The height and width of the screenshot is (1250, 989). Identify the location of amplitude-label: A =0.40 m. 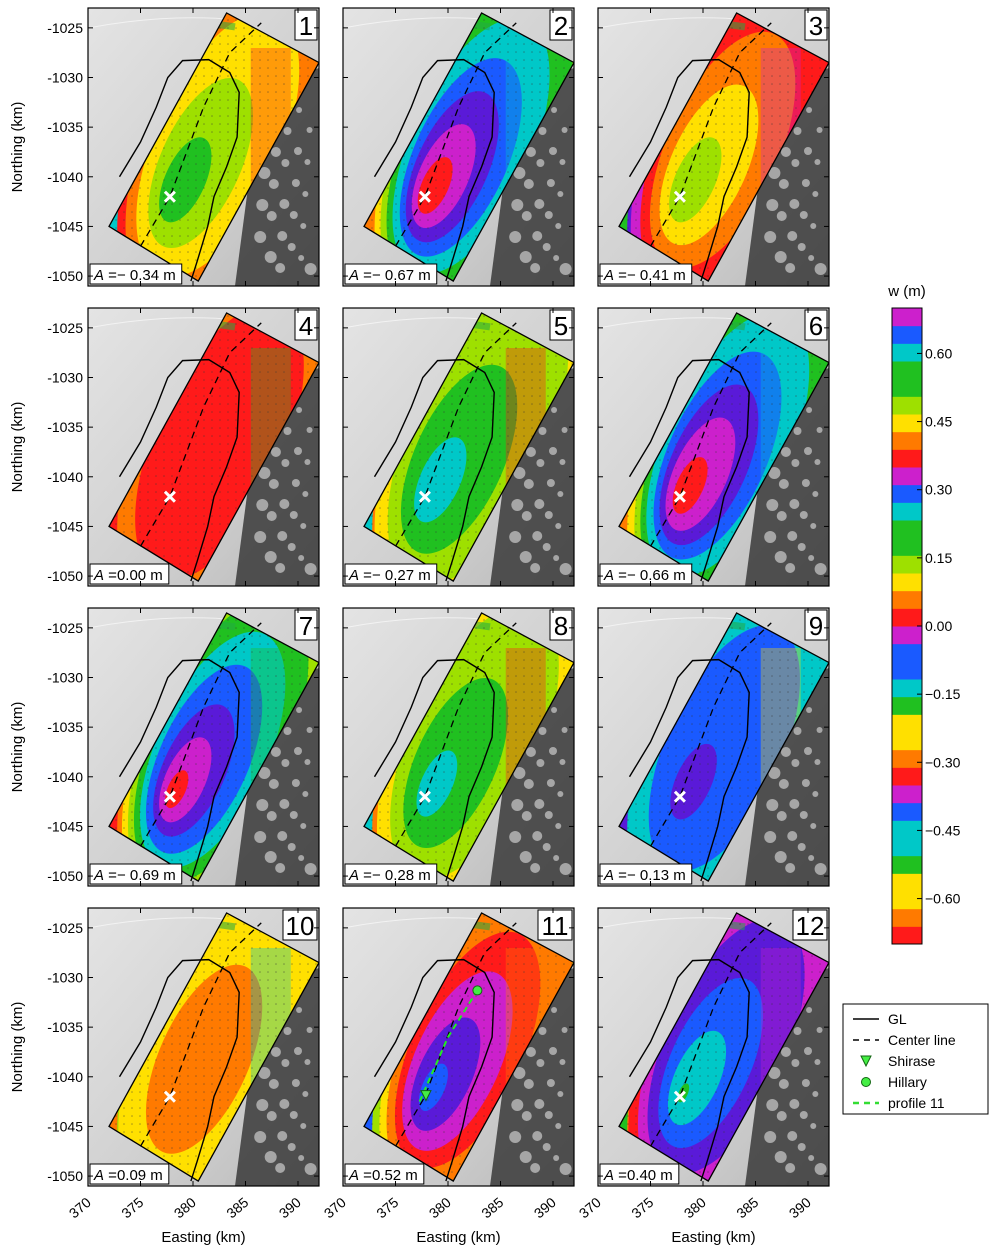
(638, 1175).